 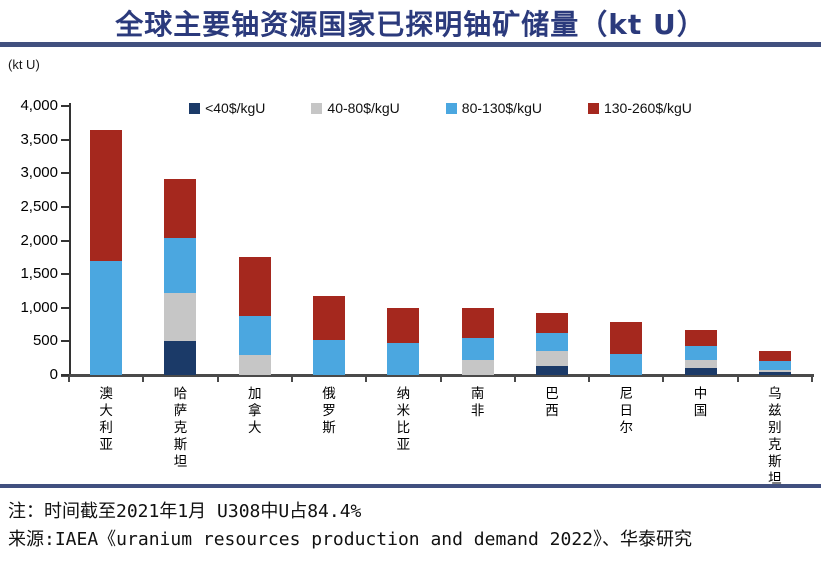 I want to click on legend-item: 130-260$/kgU, so click(x=639, y=108).